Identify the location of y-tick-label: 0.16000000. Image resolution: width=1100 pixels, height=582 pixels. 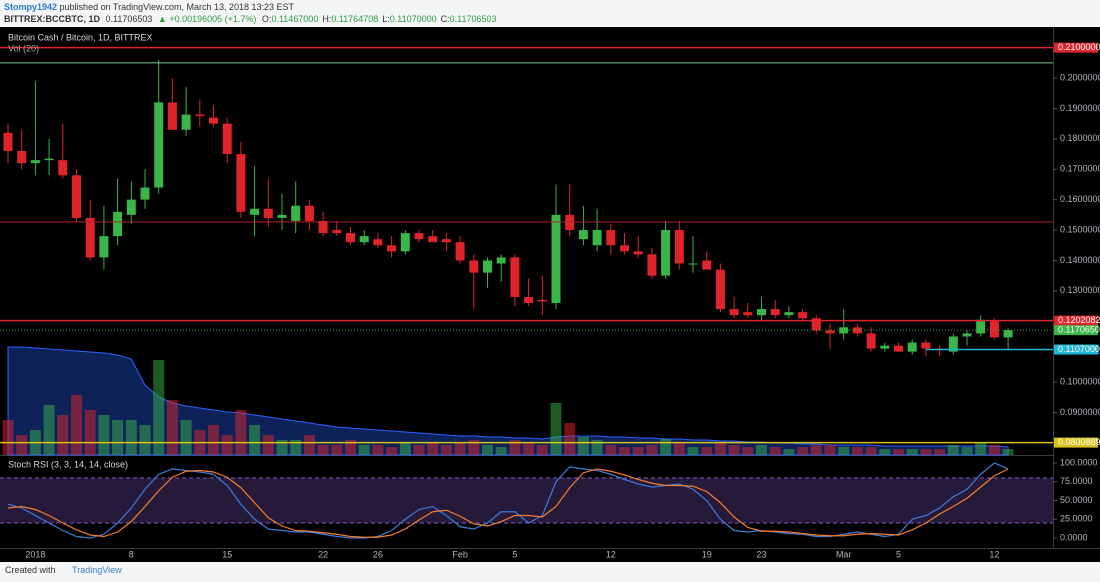
(1080, 199).